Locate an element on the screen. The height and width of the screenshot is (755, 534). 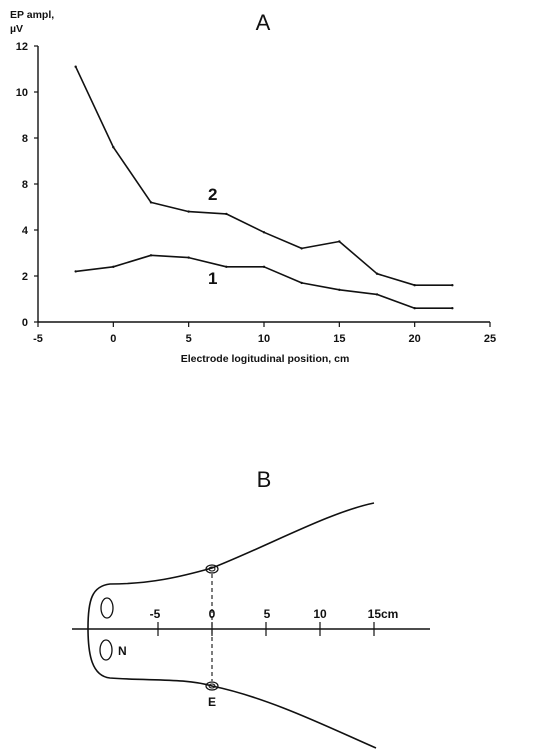
series-label-2: 2 is located at coordinates (212, 194).